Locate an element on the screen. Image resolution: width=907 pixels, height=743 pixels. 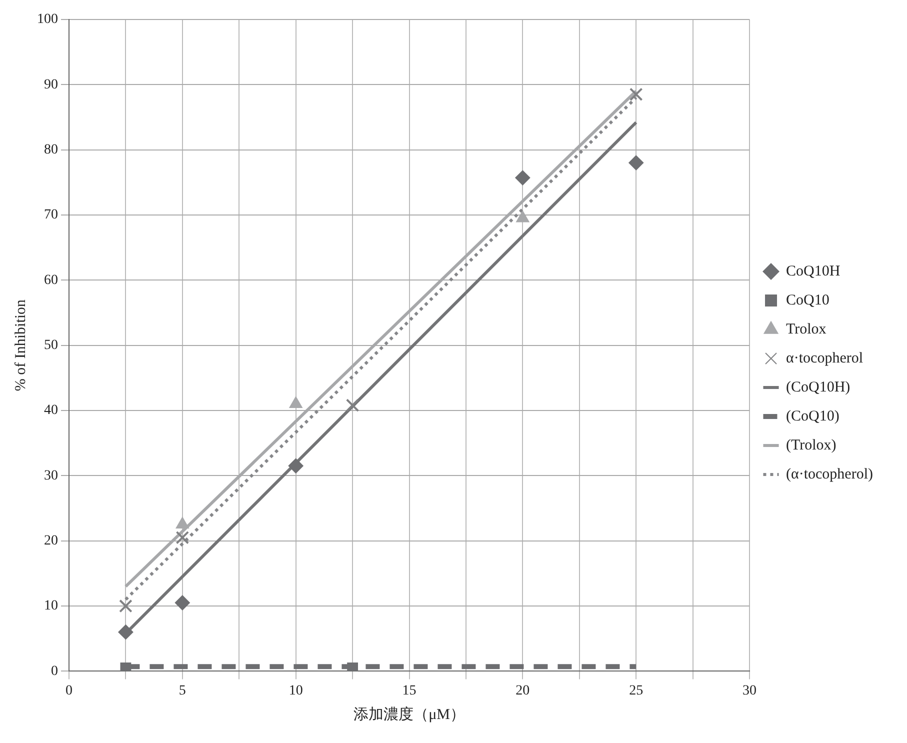
legend-label: (α·tocopherol) is located at coordinates (830, 474).